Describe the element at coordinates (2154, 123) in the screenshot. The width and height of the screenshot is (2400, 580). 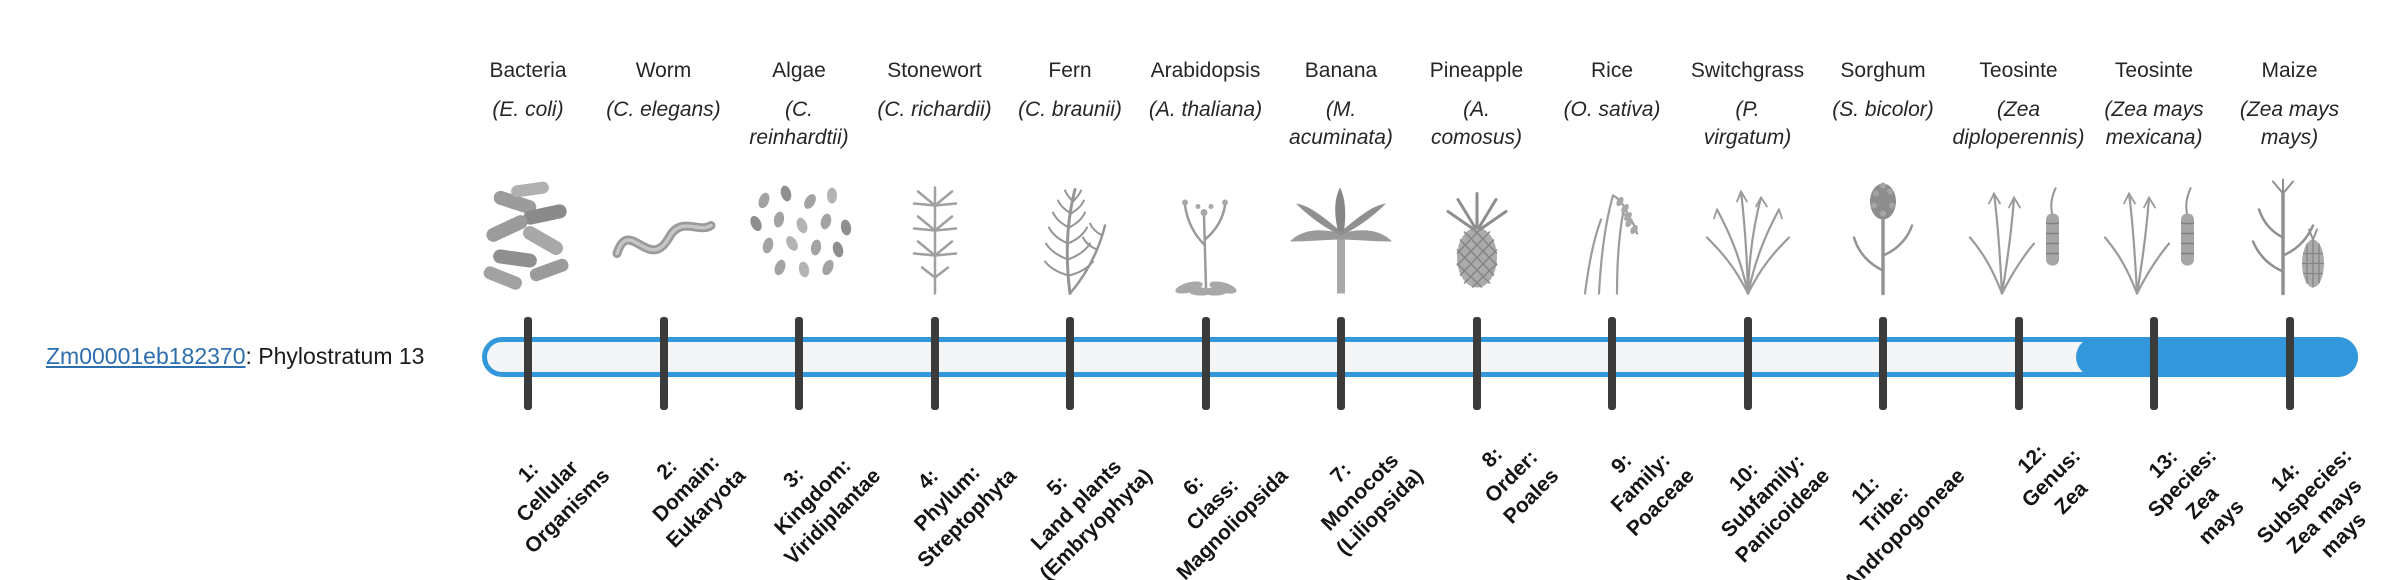
I see `organism-scientific-name: (Zea mays mexicana)` at that location.